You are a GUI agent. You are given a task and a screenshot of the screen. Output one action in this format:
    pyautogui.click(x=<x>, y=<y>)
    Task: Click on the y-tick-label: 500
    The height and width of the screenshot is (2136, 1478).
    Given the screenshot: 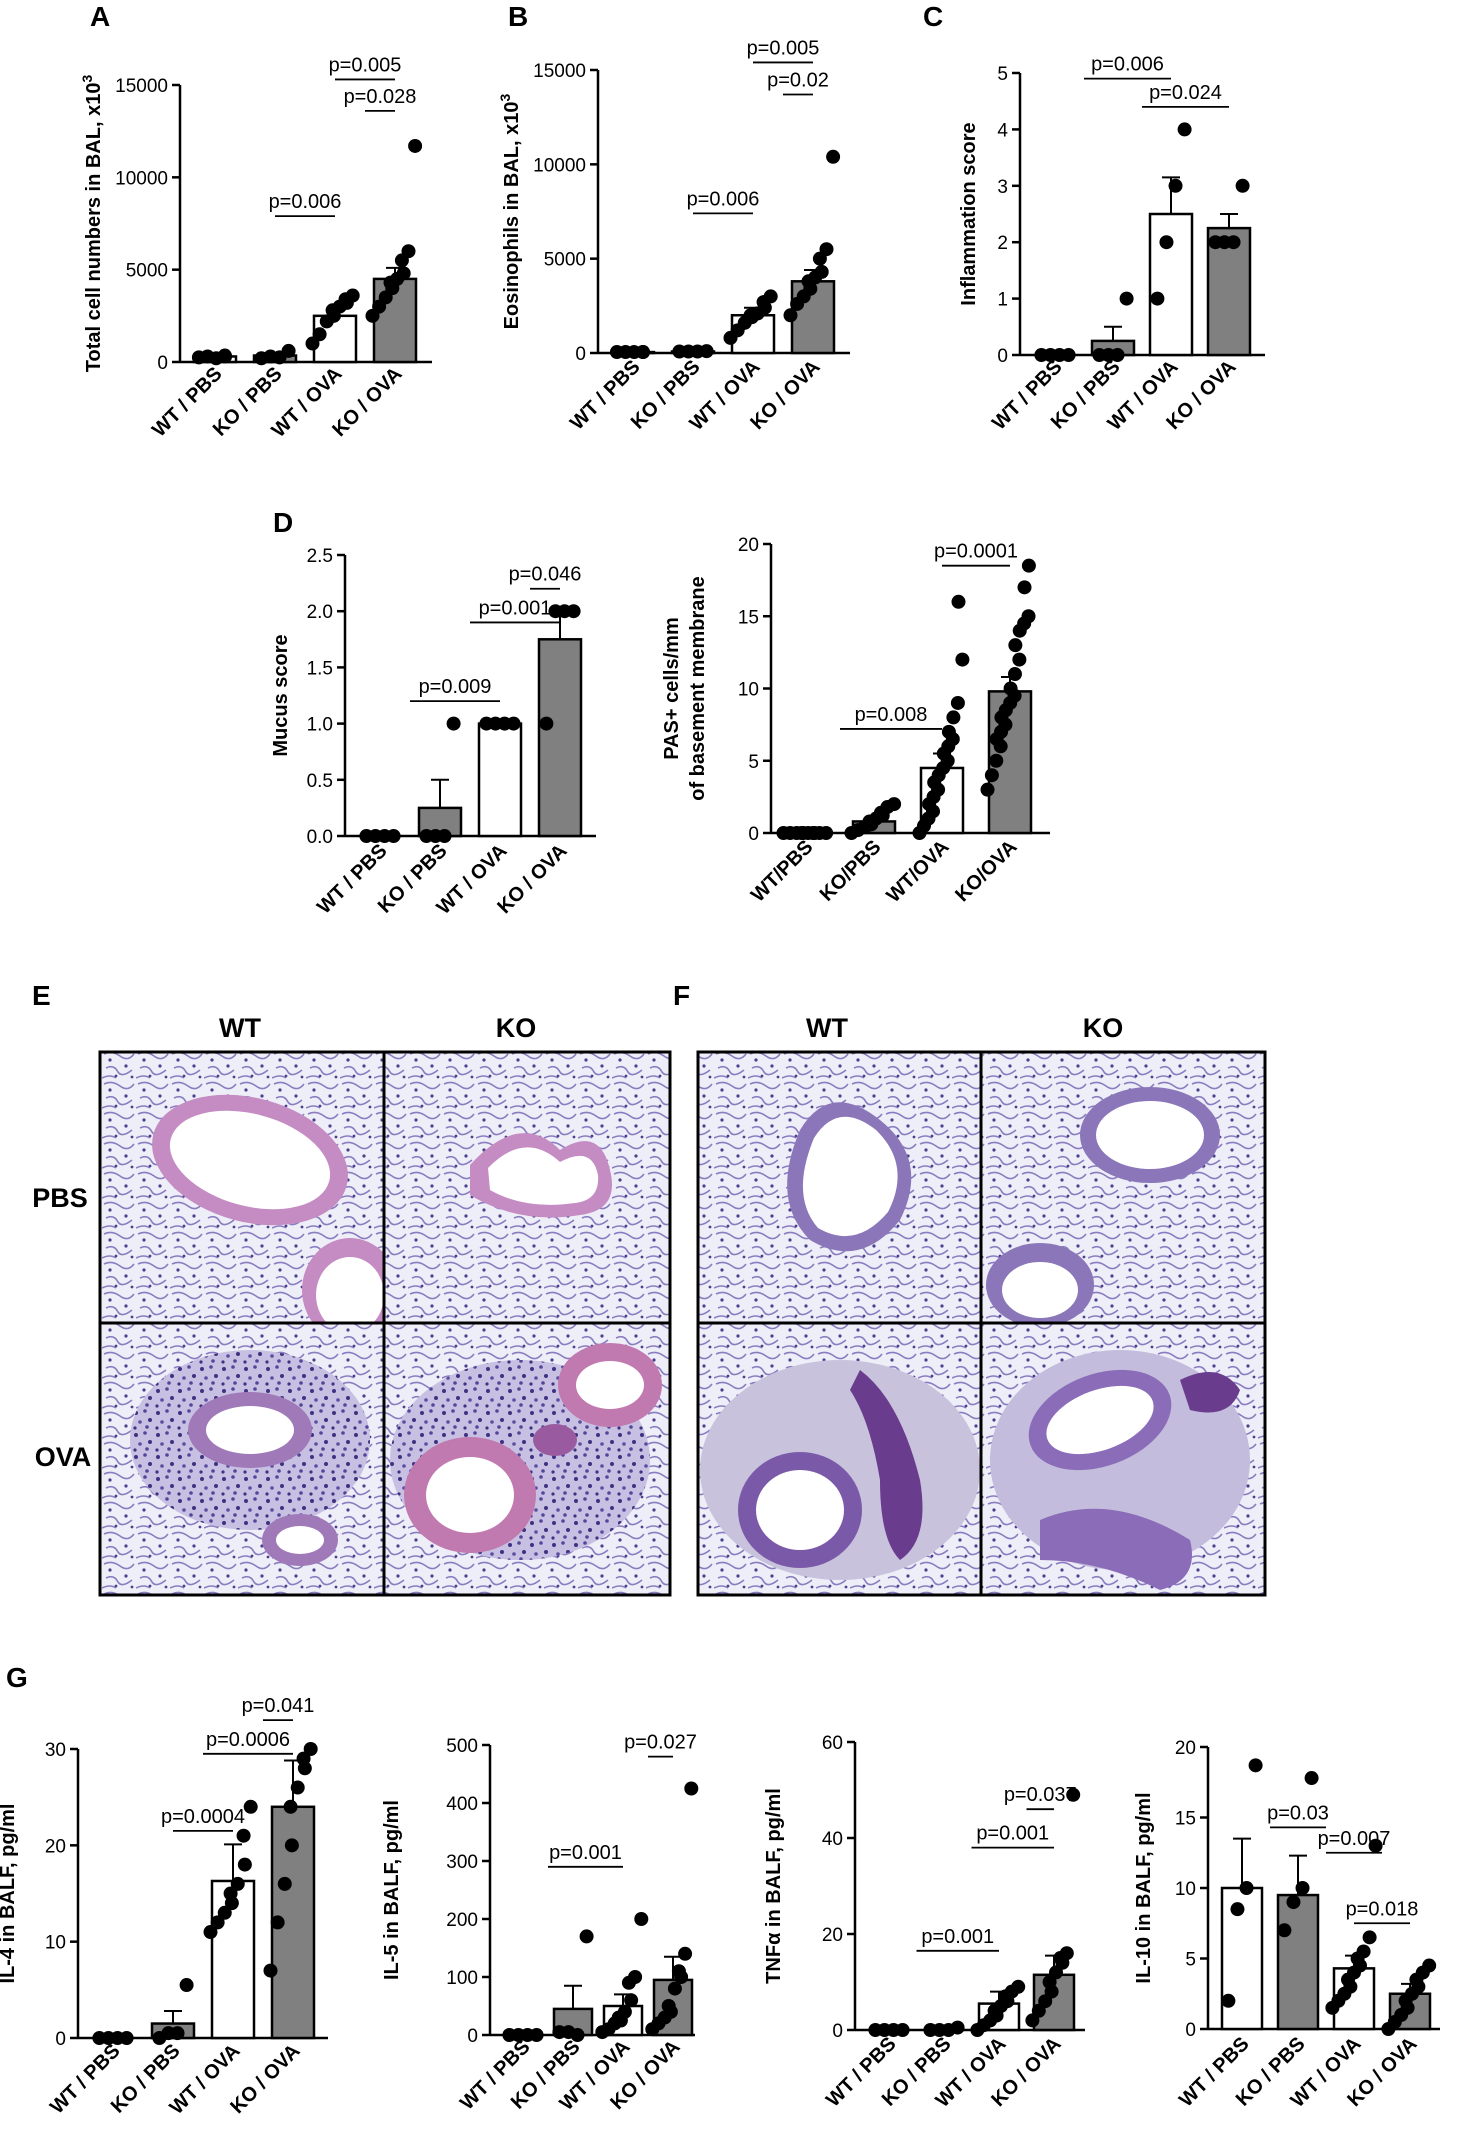 What is the action you would take?
    pyautogui.click(x=462, y=1746)
    